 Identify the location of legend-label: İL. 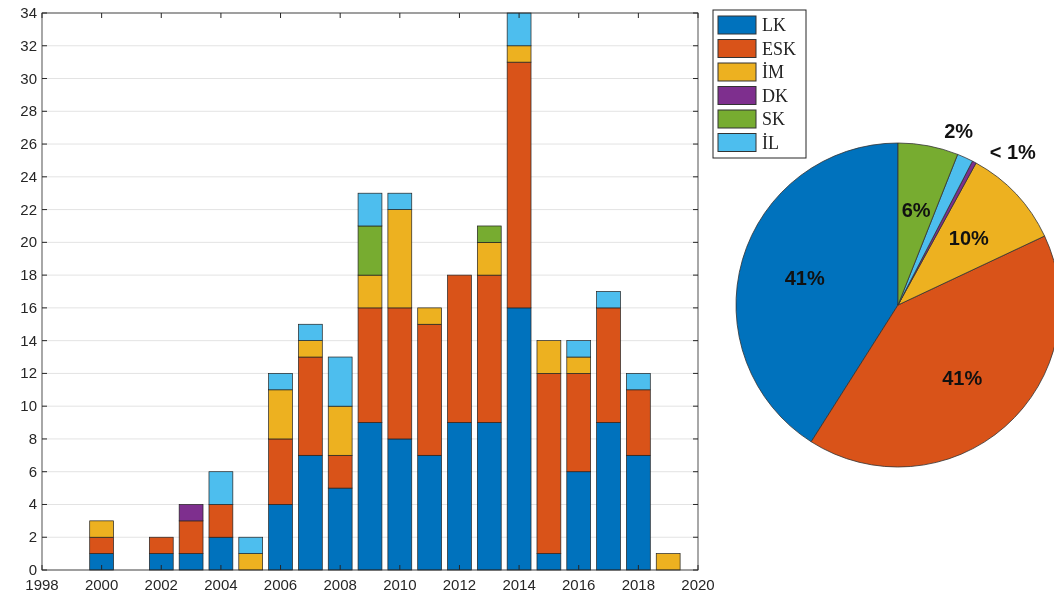
(770, 142).